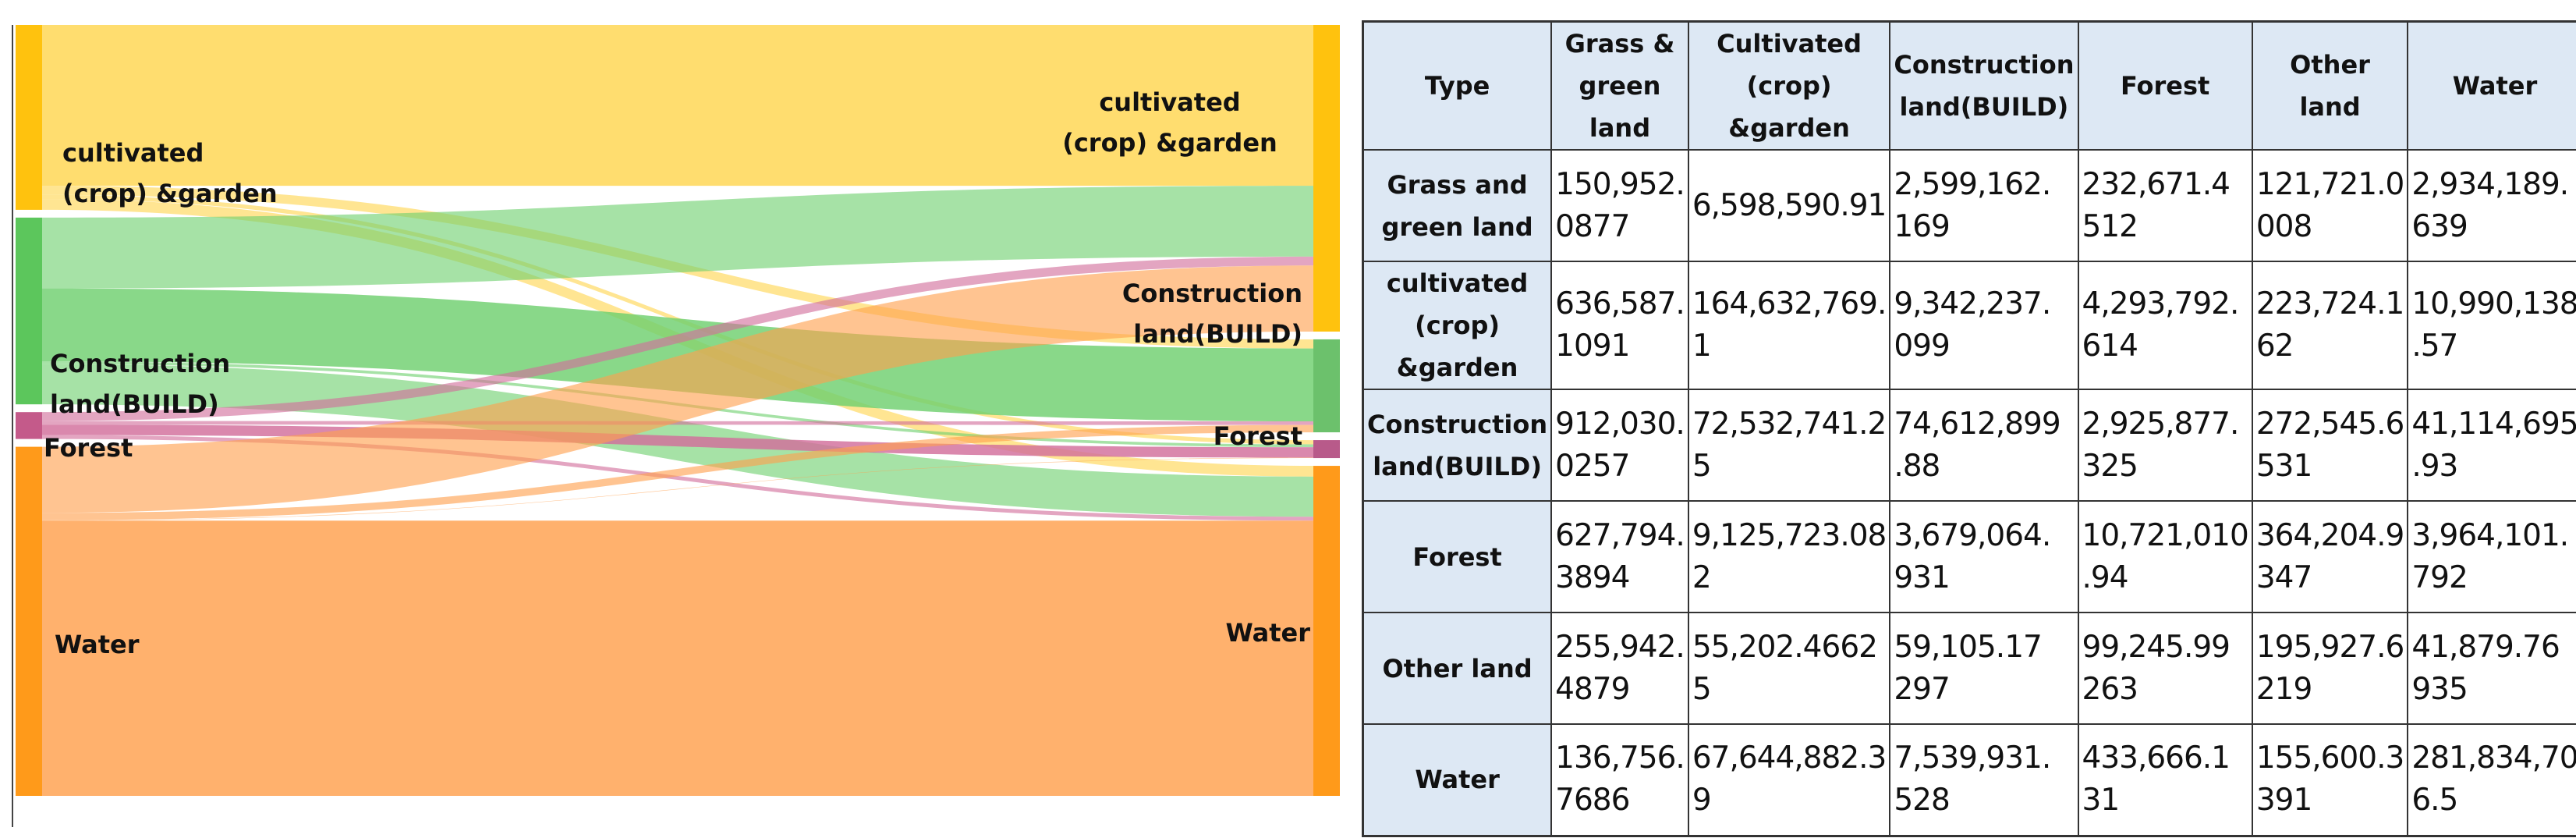  Describe the element at coordinates (1267, 633) in the screenshot. I see `right-label-water: Water` at that location.